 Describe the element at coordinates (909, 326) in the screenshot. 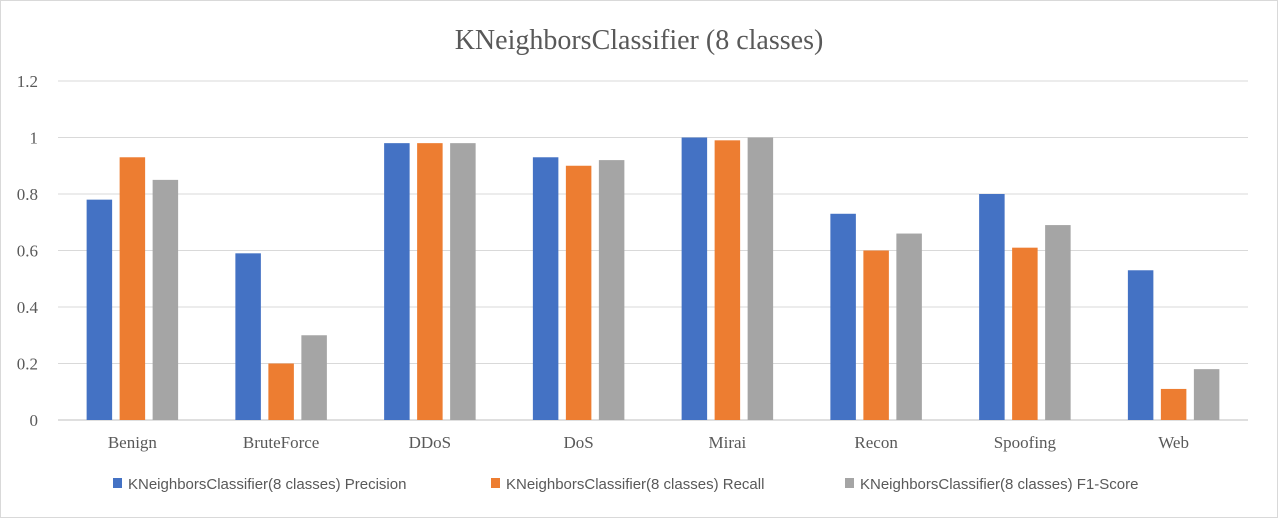

I see `bar-recon-f1-score` at that location.